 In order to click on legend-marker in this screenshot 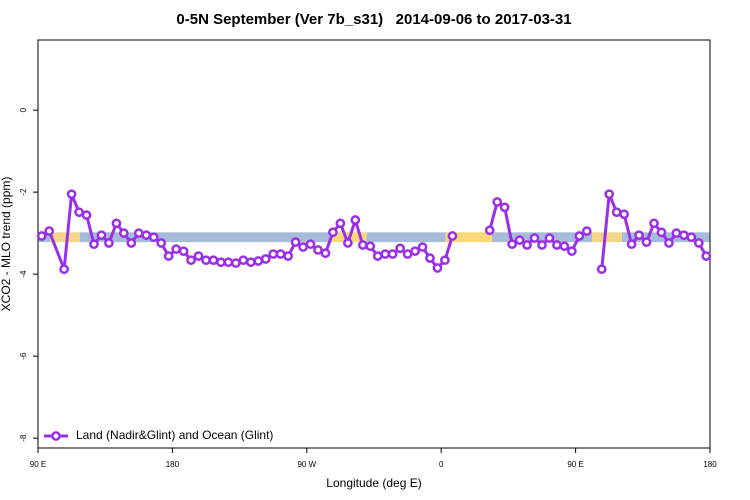, I will do `click(56, 436)`.